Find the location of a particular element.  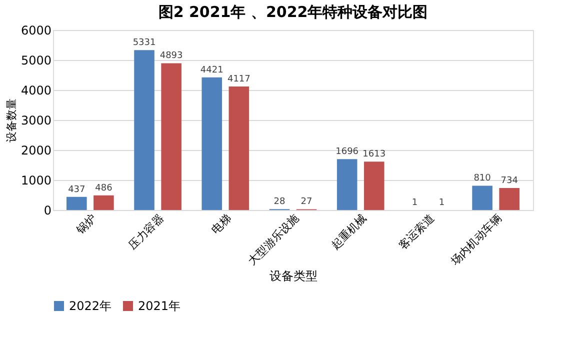

y-axis-title: 设备数量 is located at coordinates (11, 120).